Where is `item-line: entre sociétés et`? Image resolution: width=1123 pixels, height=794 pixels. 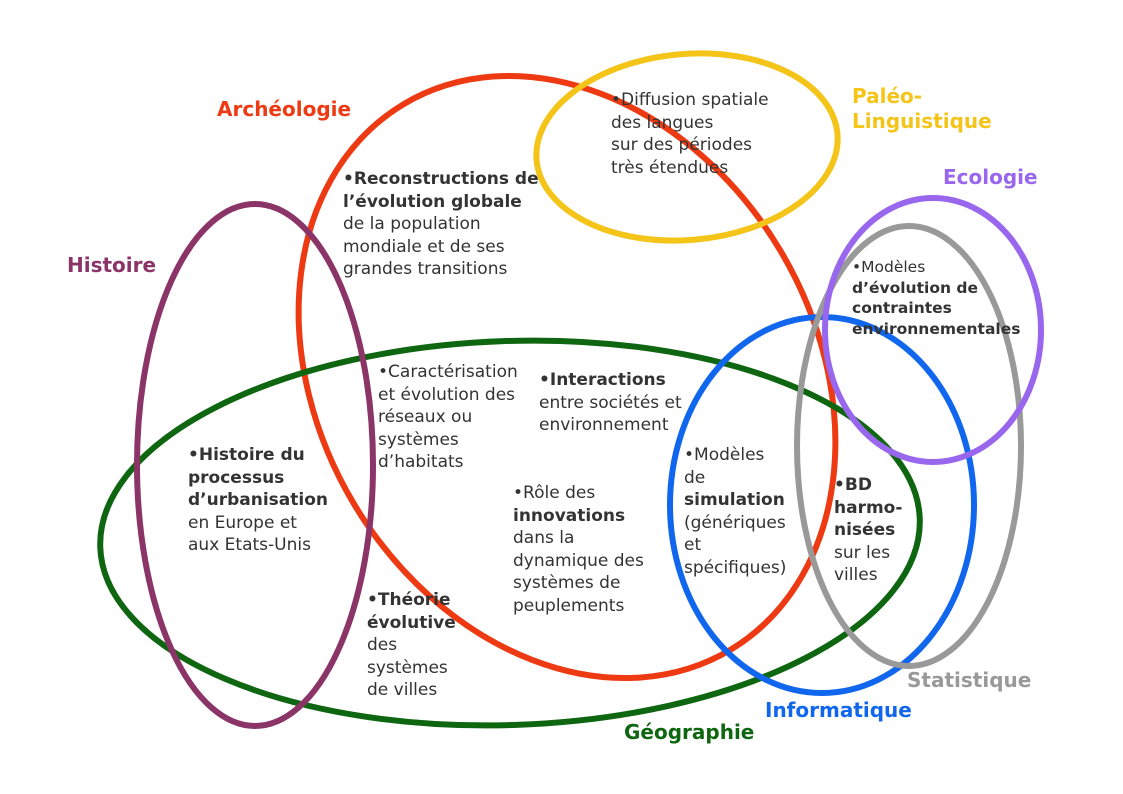 item-line: entre sociétés et is located at coordinates (610, 402).